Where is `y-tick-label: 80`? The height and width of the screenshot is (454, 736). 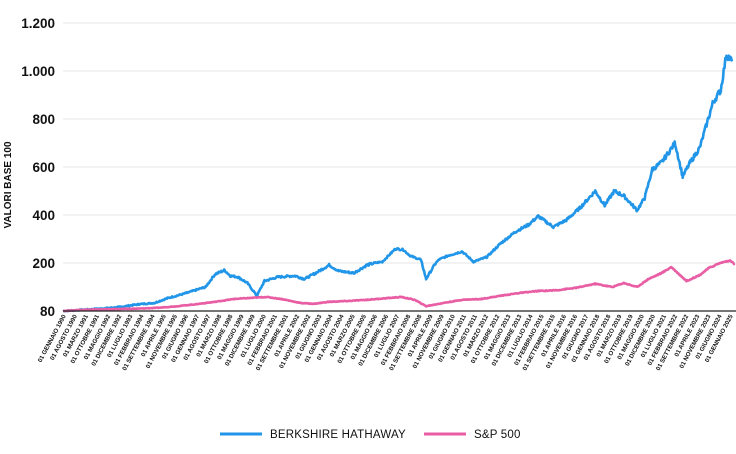
y-tick-label: 80 is located at coordinates (47, 311).